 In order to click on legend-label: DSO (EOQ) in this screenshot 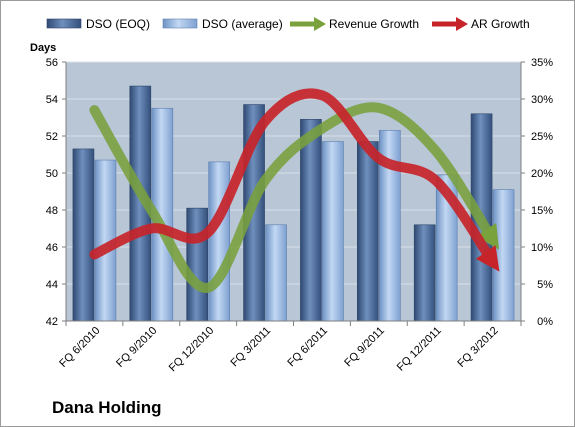, I will do `click(118, 24)`.